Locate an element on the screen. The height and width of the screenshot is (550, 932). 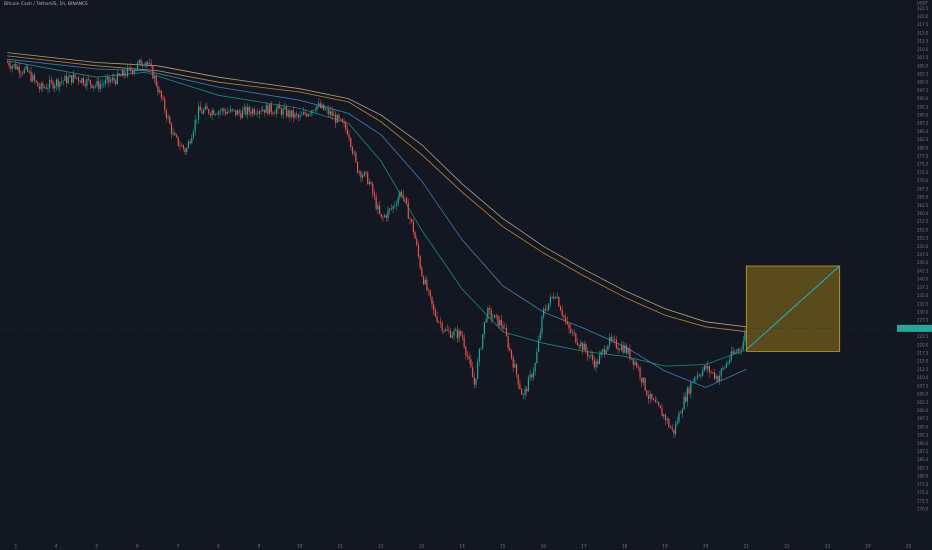
price-axis-tick-label: 185.0 is located at coordinates (923, 459).